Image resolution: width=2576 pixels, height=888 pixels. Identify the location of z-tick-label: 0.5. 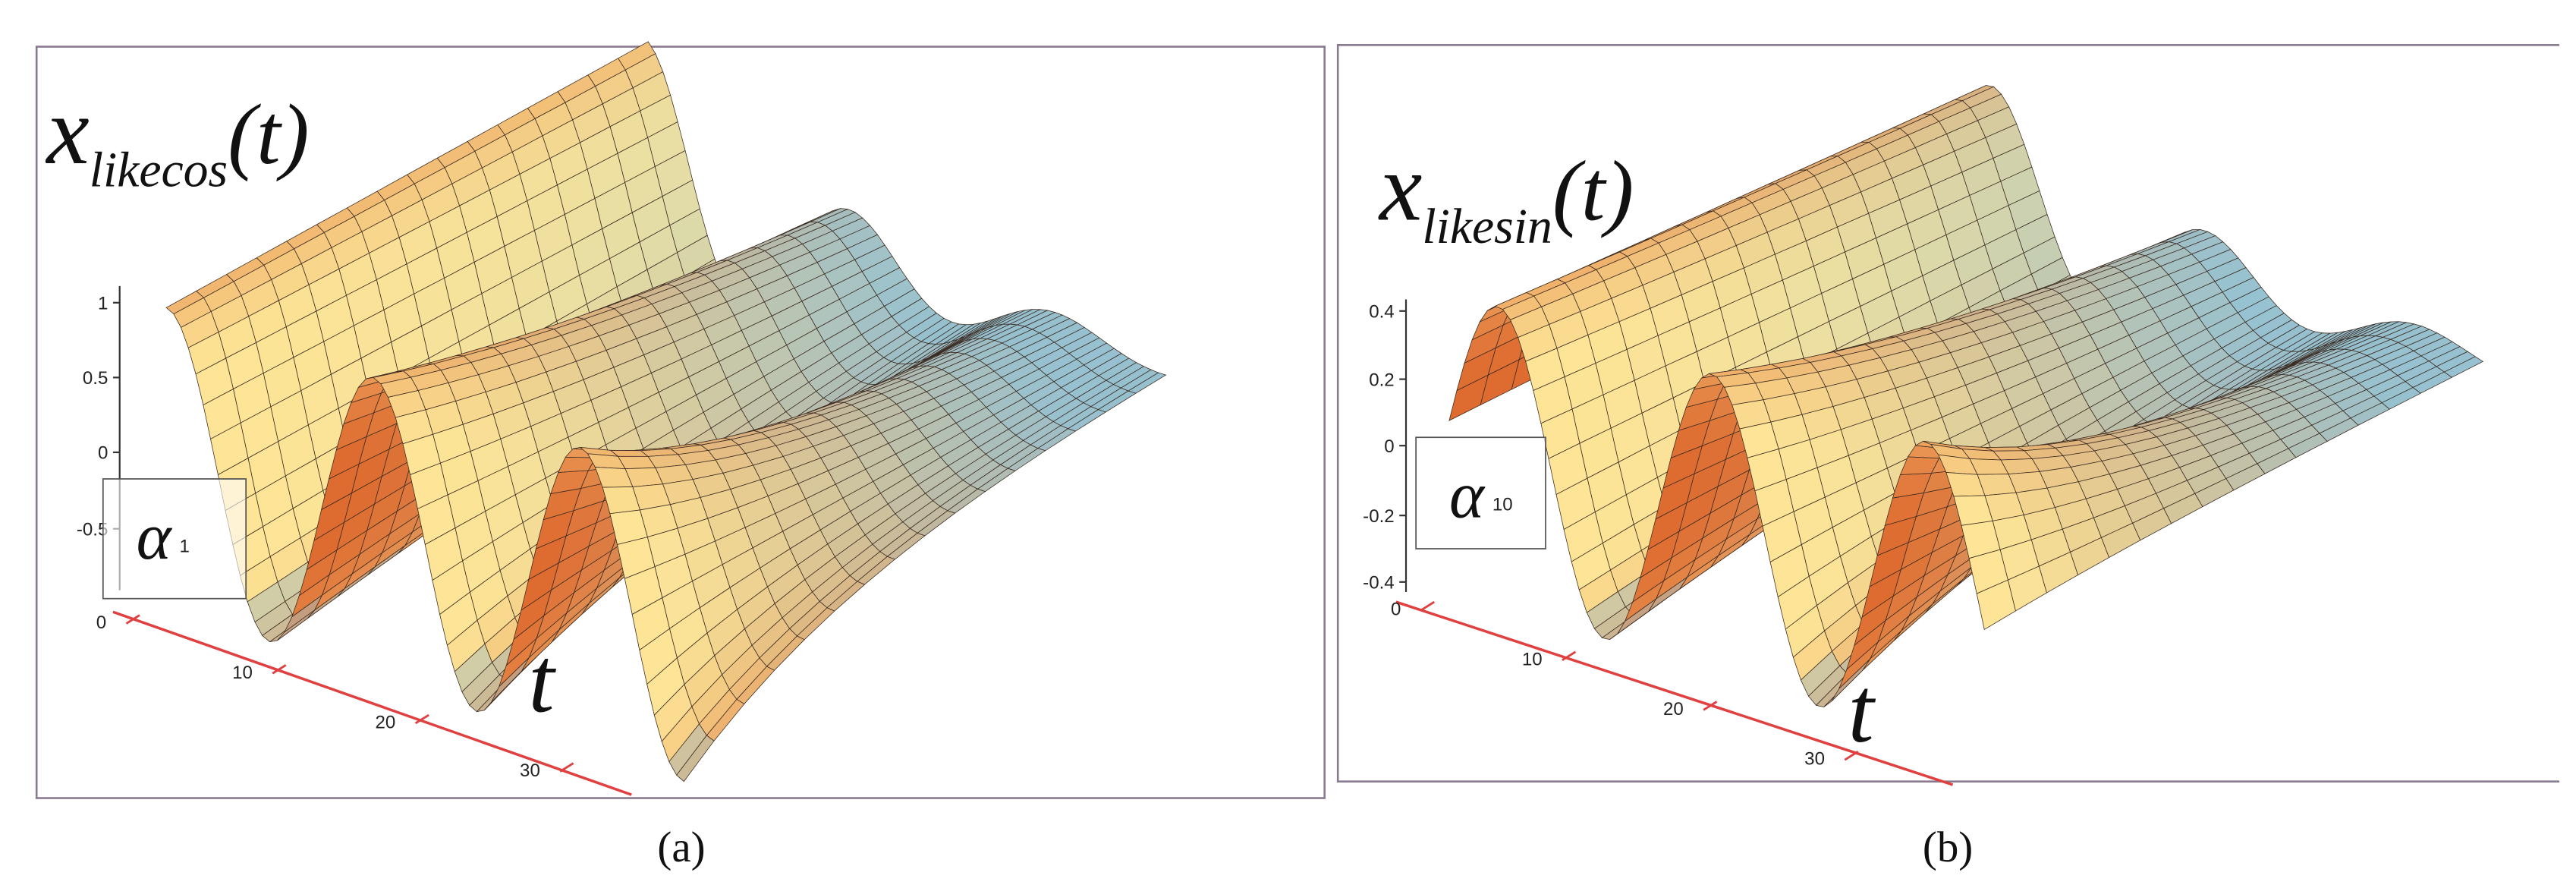
(95, 378).